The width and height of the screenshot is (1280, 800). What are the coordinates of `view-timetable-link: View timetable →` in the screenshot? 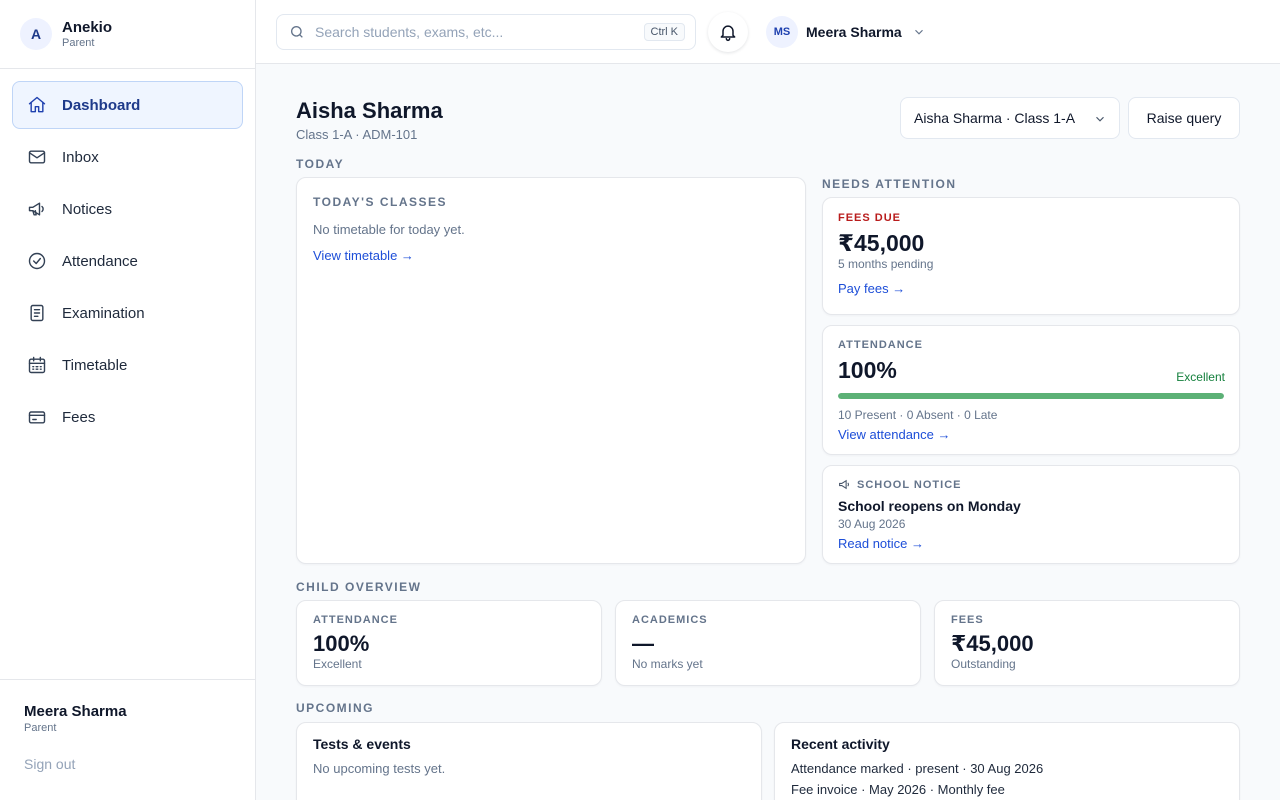 It's located at (363, 255).